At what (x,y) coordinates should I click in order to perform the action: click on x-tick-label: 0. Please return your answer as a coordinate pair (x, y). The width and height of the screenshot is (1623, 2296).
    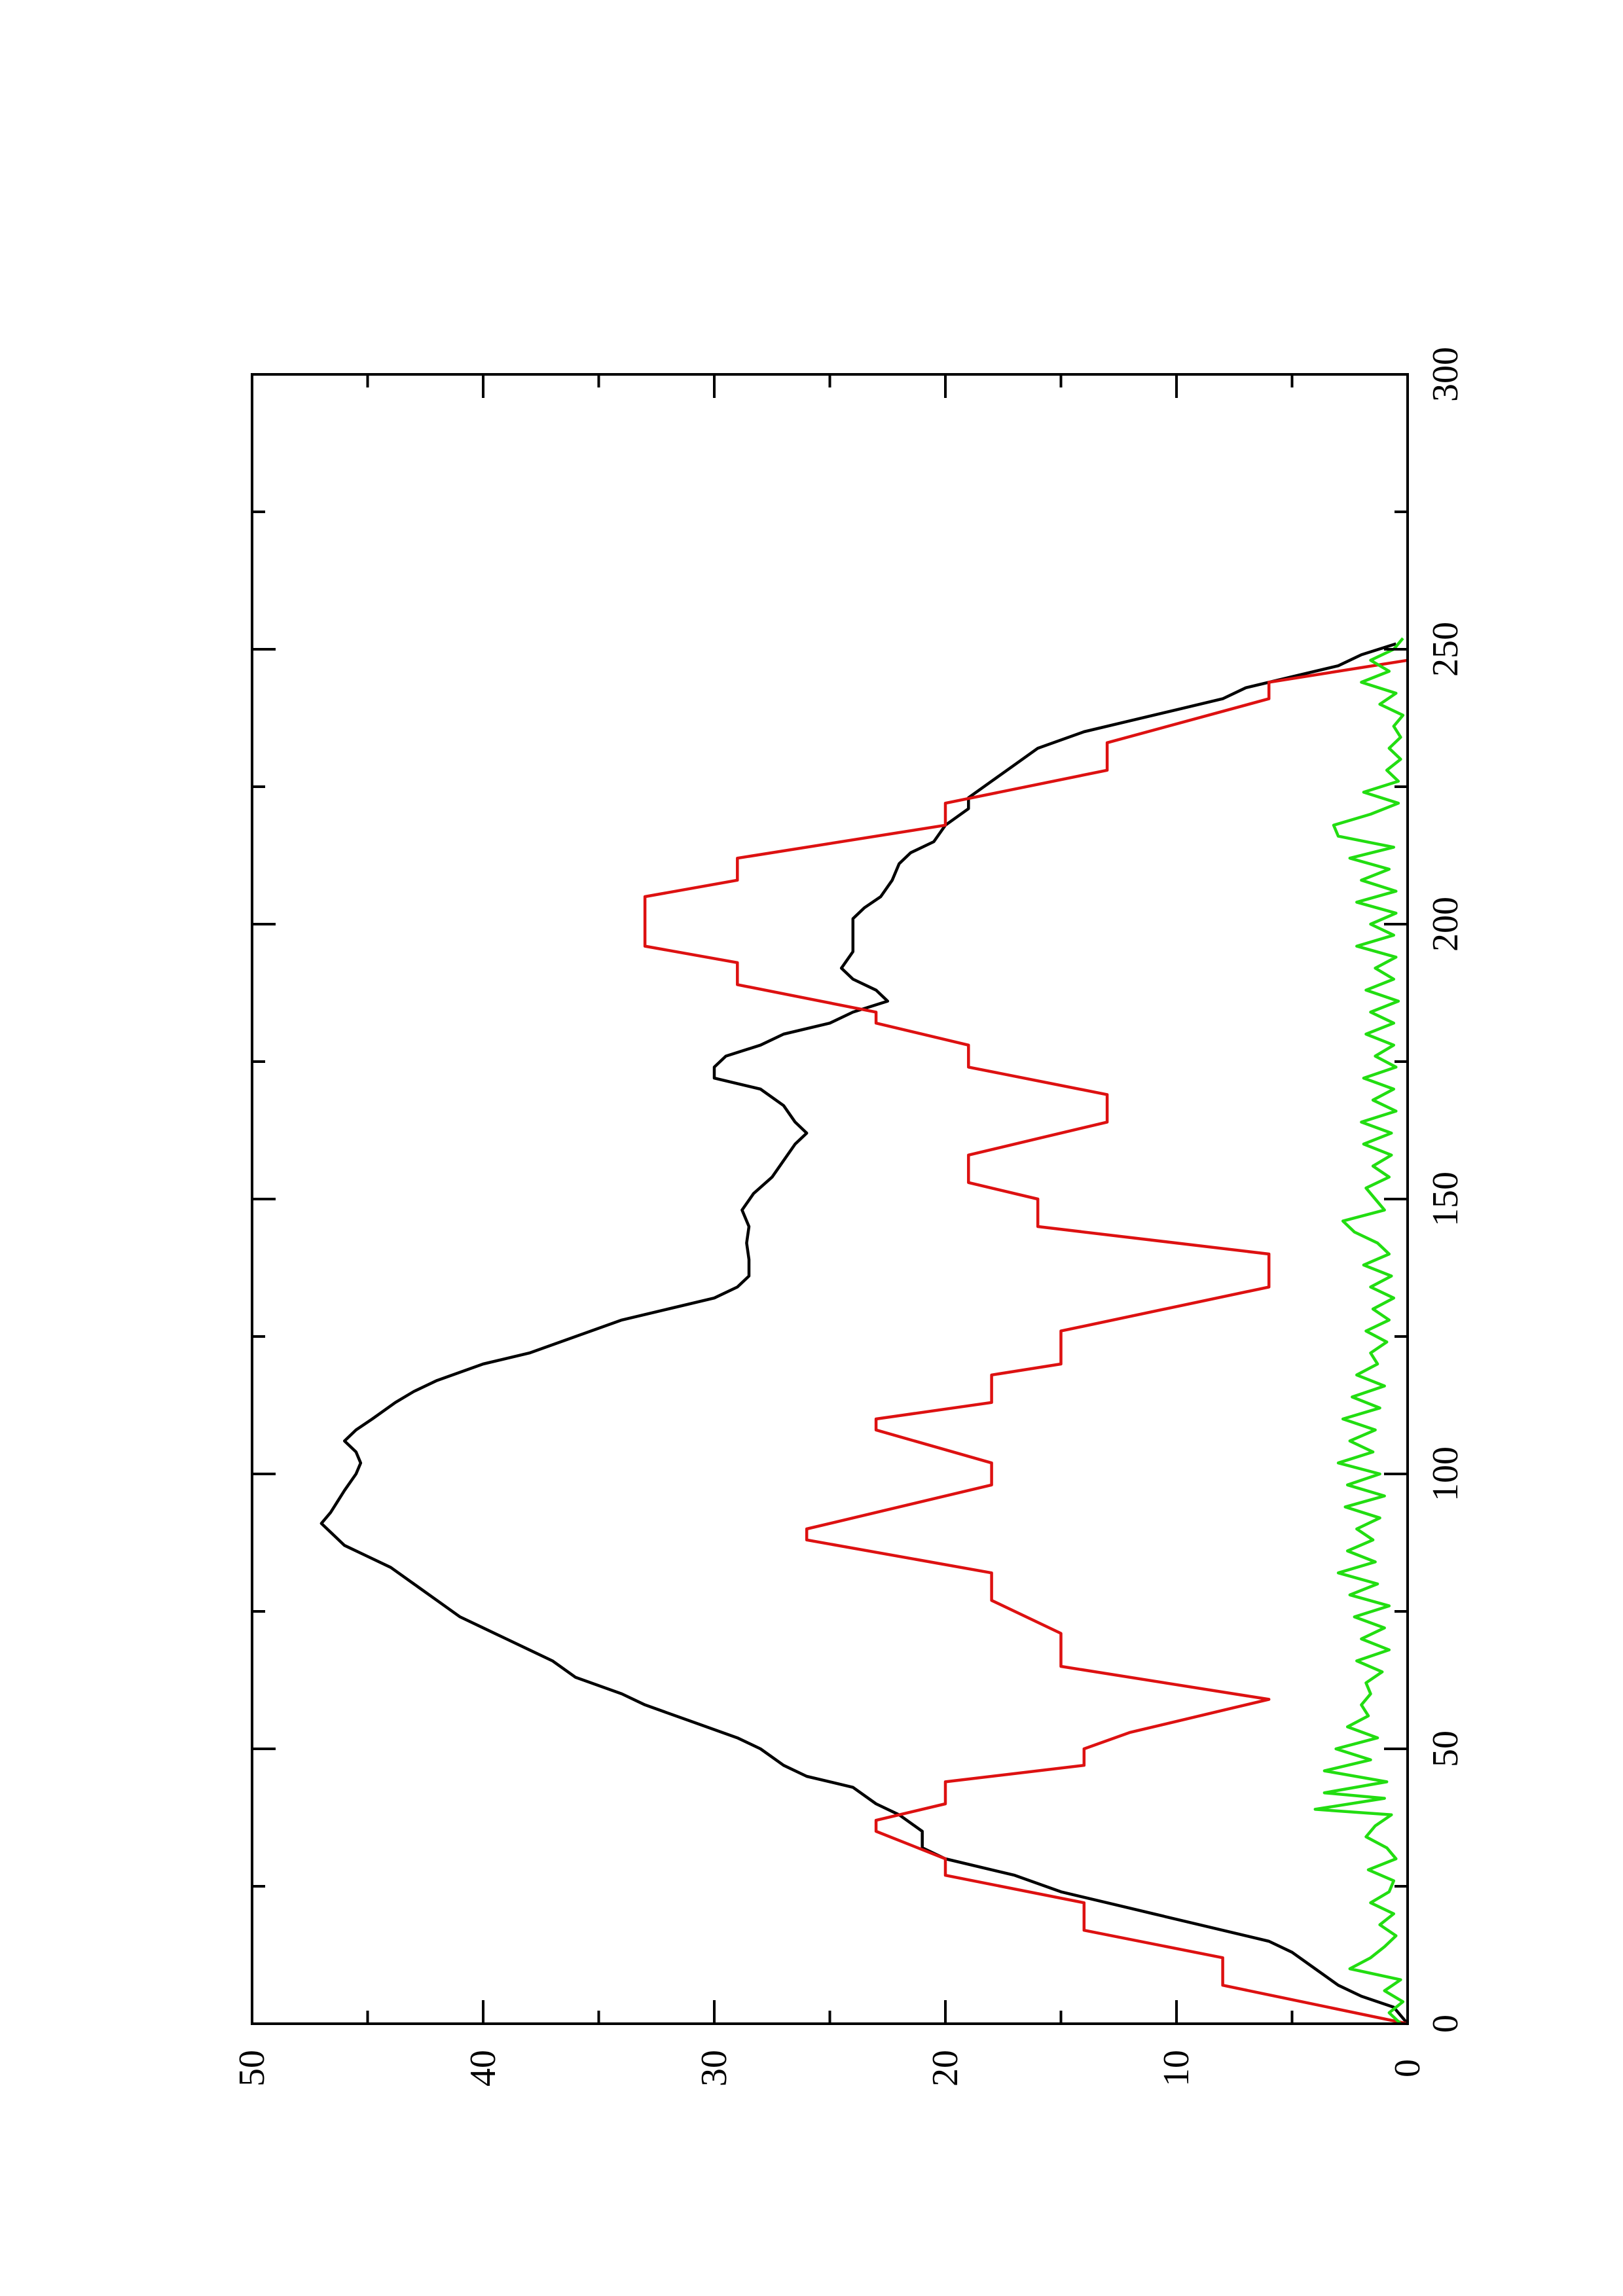
    Looking at the image, I should click on (1445, 2024).